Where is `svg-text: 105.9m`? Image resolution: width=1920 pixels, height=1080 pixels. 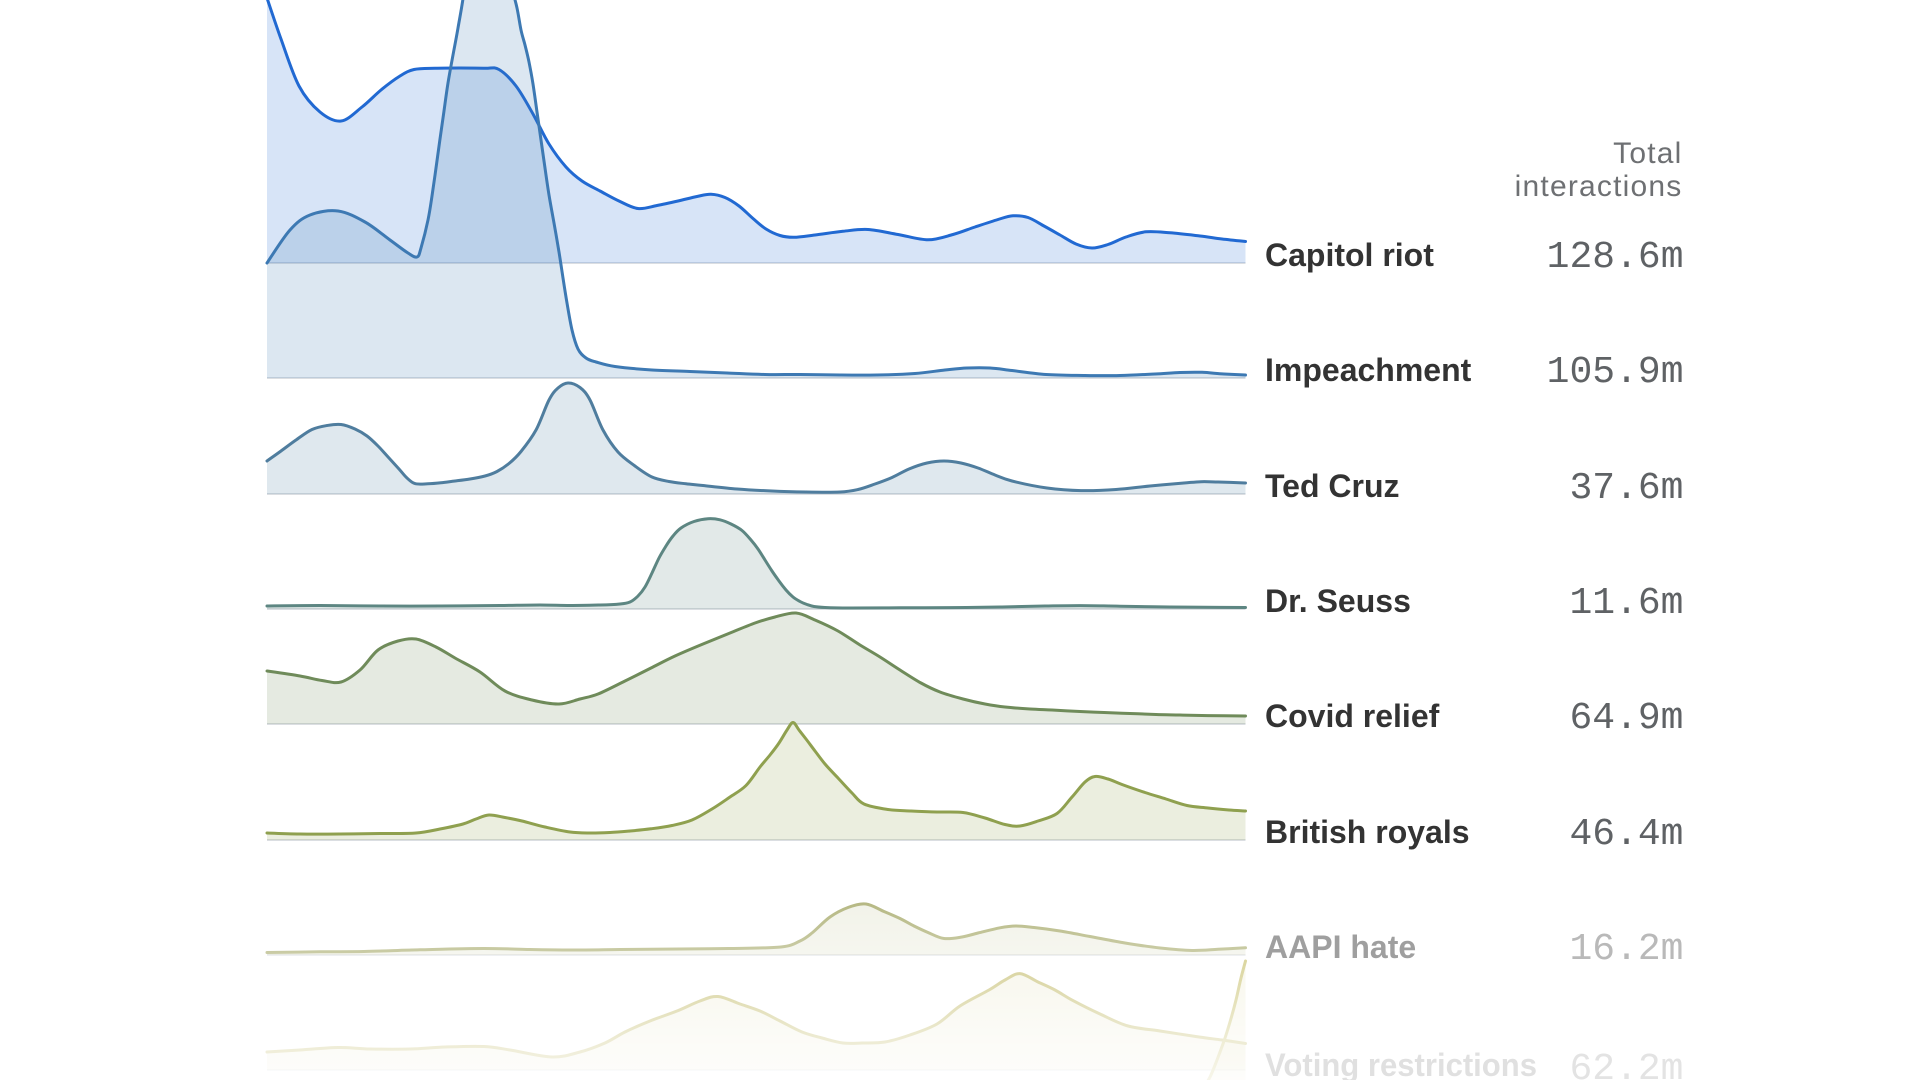
svg-text: 105.9m is located at coordinates (1615, 372).